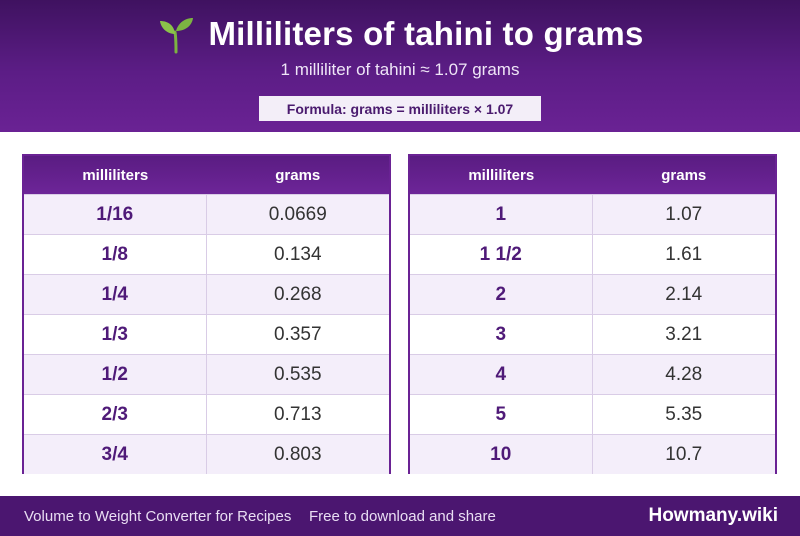 The height and width of the screenshot is (536, 800). What do you see at coordinates (158, 516) in the screenshot?
I see `footer-tagline: Volume to Weight Converter for Recipes` at bounding box center [158, 516].